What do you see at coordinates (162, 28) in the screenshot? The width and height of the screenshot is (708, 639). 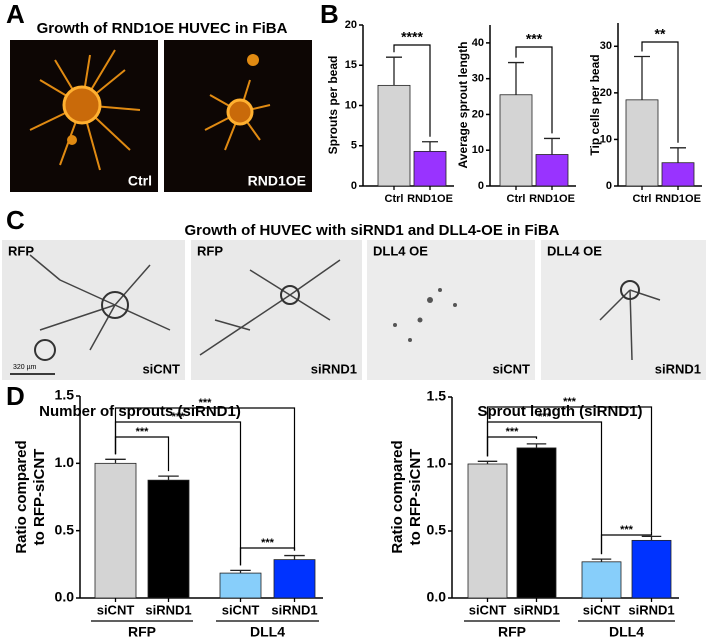 I see `panel-title: Growth of RND1OE HUVEC in FiBA` at bounding box center [162, 28].